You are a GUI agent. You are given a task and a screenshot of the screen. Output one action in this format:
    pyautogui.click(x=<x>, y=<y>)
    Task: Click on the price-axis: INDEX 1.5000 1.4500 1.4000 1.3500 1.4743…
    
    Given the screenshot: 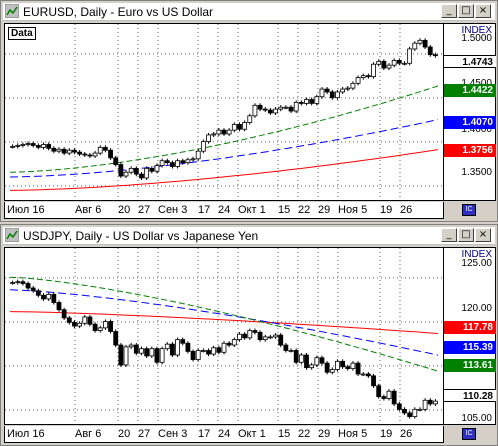 What is the action you would take?
    pyautogui.click(x=470, y=112)
    